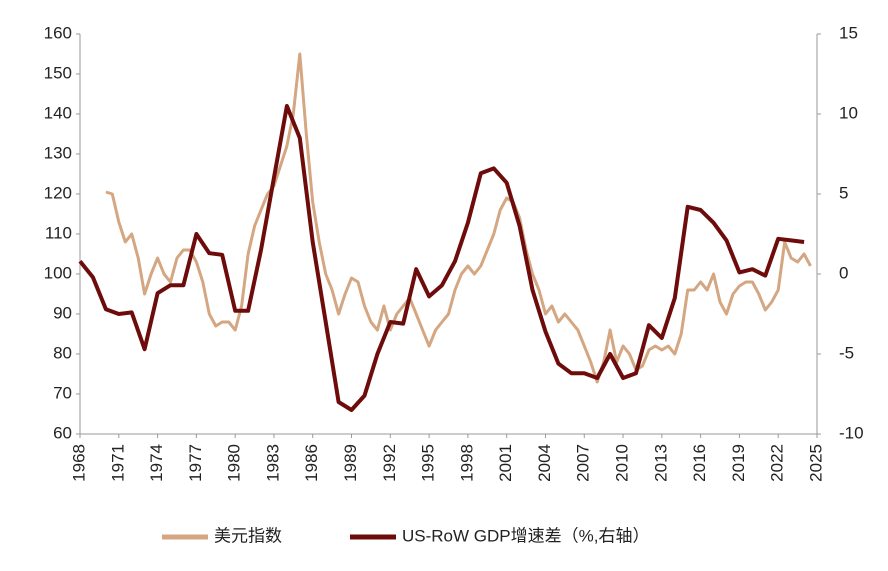 This screenshot has height=571, width=888. What do you see at coordinates (117, 463) in the screenshot?
I see `x-tick-label: 1971` at bounding box center [117, 463].